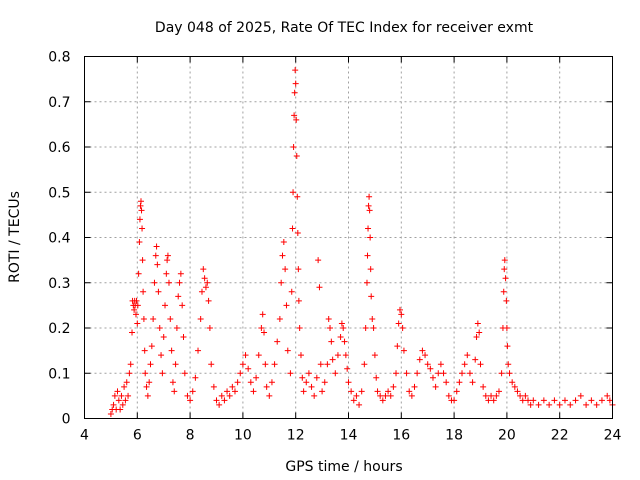 The image size is (640, 480). Describe the element at coordinates (59, 239) in the screenshot. I see `y-tick-label: 0.4` at that location.